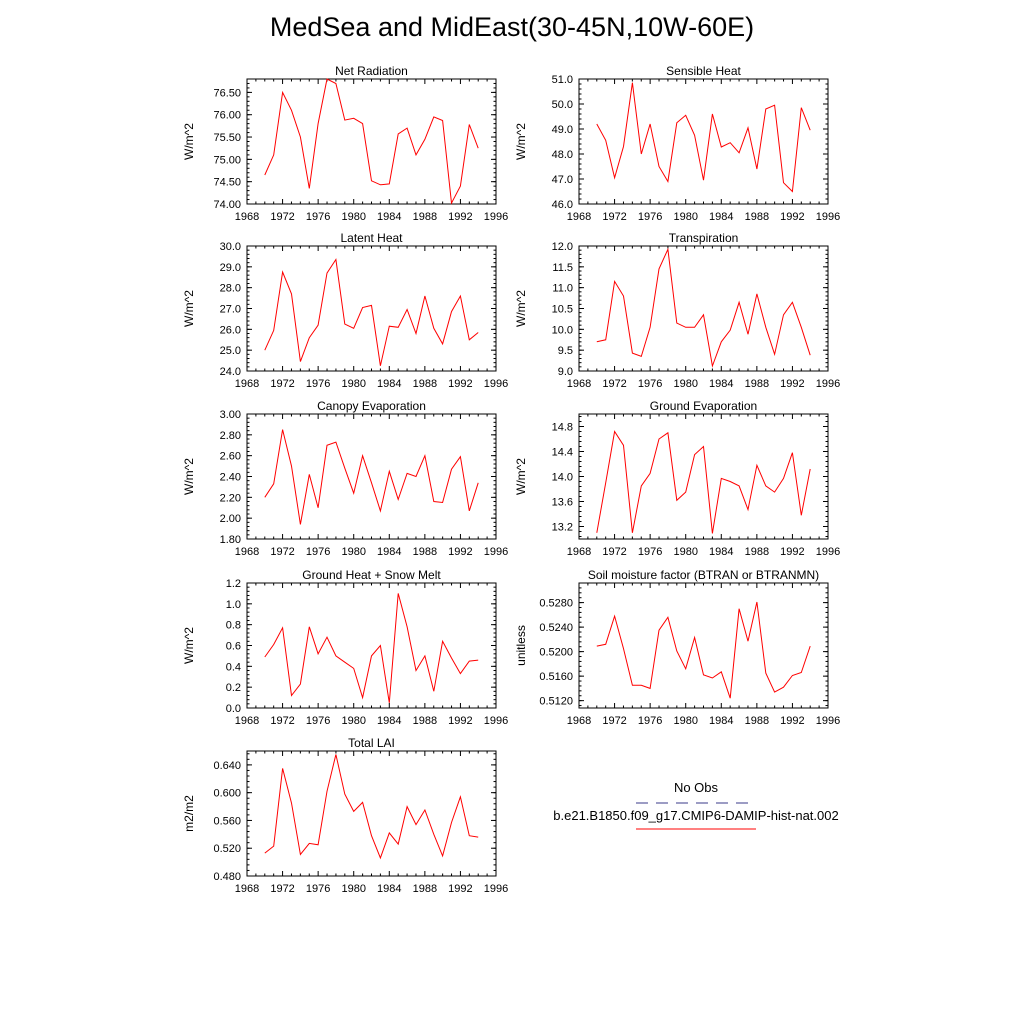 The height and width of the screenshot is (1024, 1024). Describe the element at coordinates (371, 71) in the screenshot. I see `panel-title: Net Radiation` at that location.